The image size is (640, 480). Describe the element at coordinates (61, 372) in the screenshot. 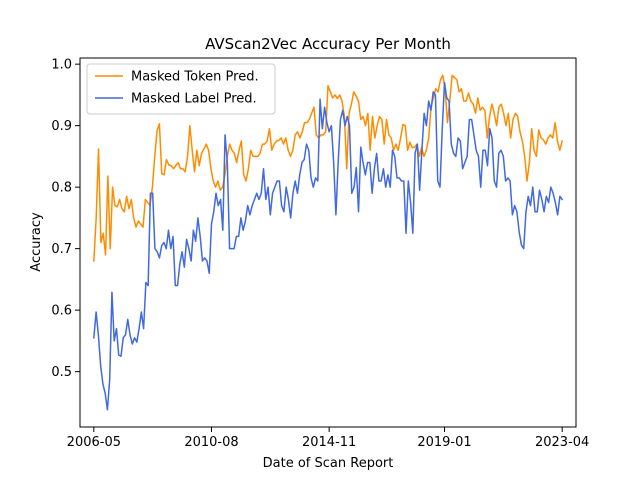

I see `y-tick-label: 0.5` at that location.